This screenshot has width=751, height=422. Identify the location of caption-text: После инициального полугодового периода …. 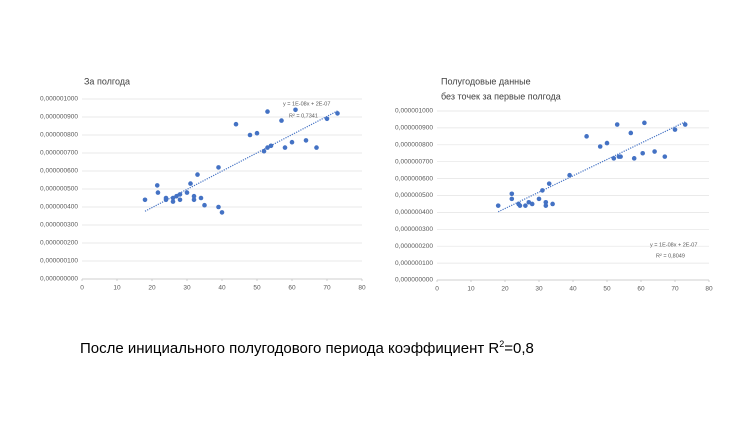
(290, 348).